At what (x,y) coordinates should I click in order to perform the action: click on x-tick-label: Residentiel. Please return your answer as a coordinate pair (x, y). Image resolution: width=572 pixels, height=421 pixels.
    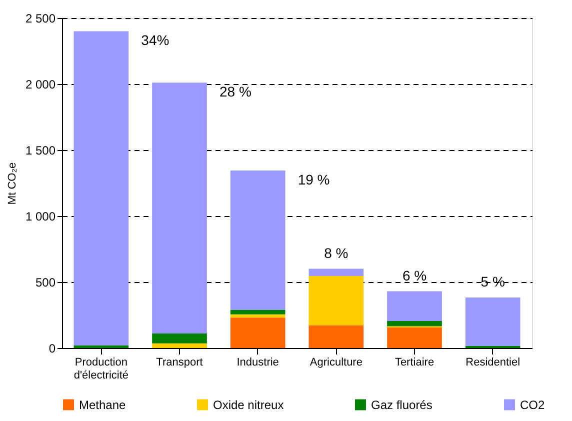
    Looking at the image, I should click on (493, 362).